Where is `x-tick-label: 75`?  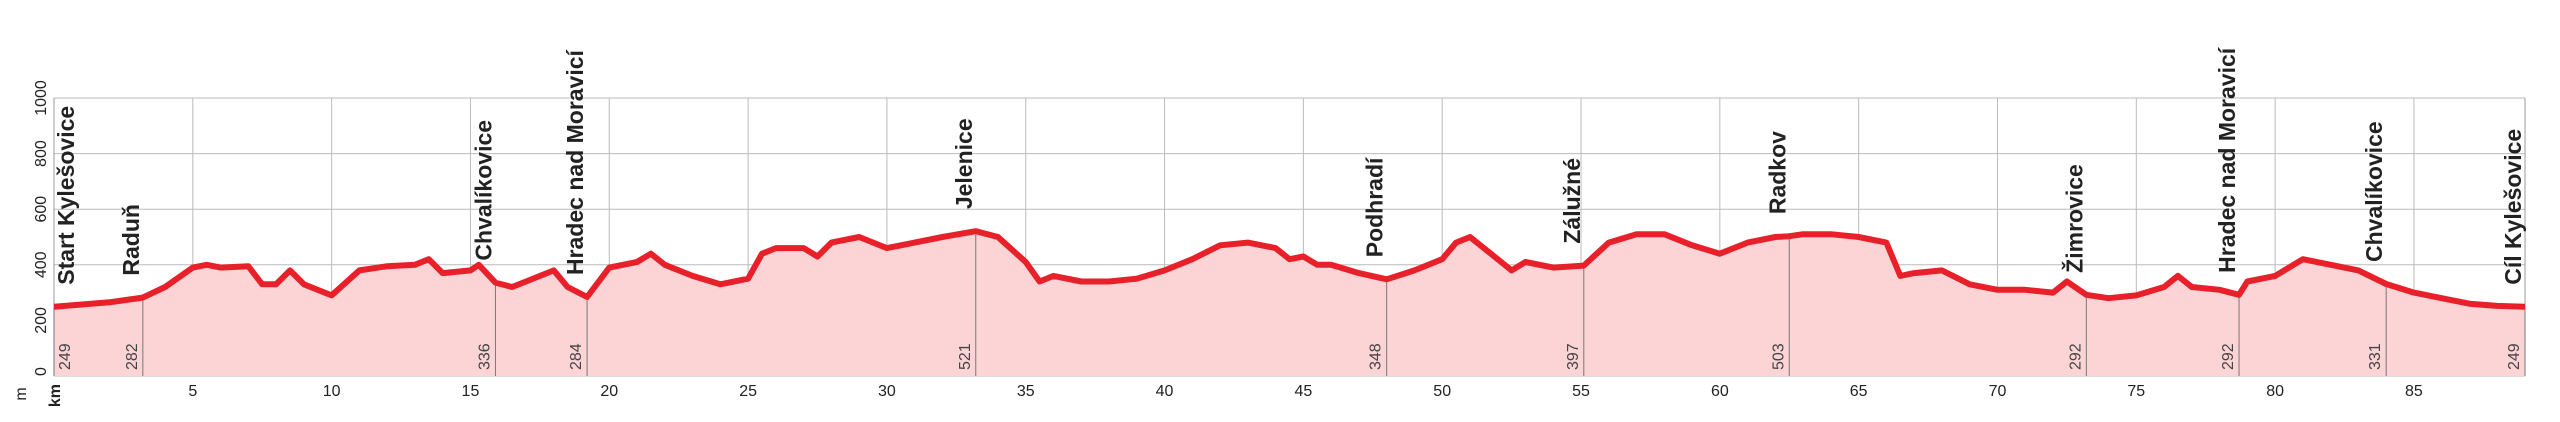 x-tick-label: 75 is located at coordinates (2136, 391).